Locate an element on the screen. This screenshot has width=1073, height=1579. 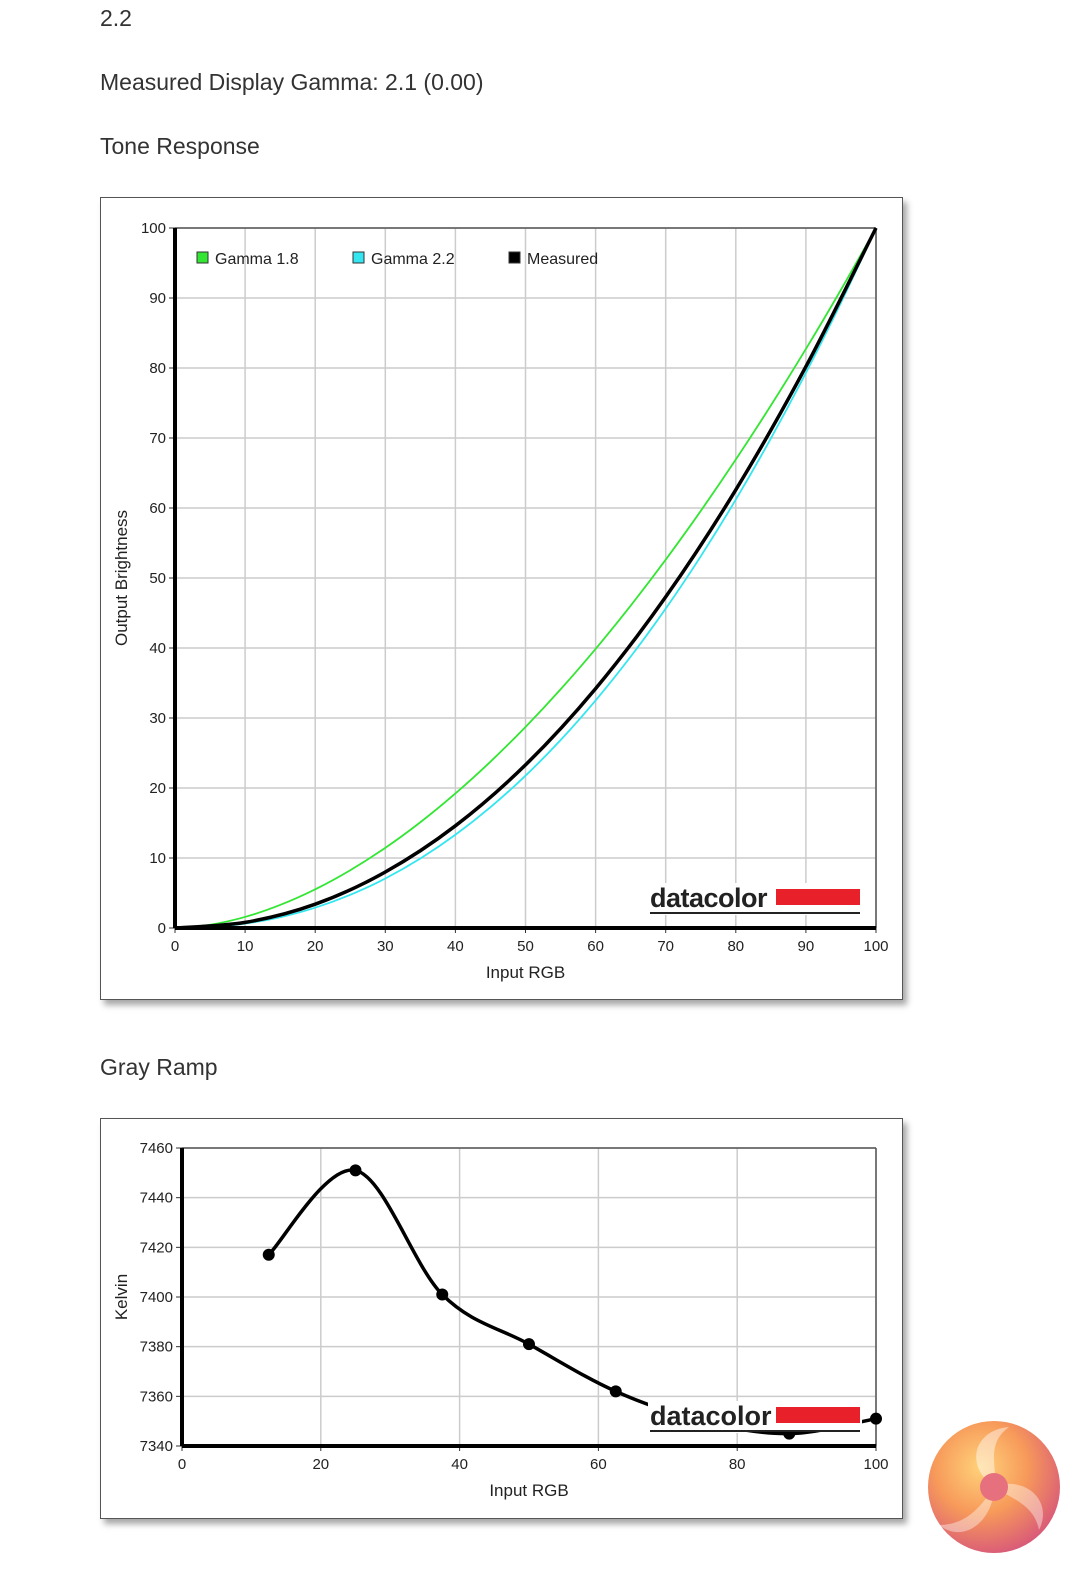
y-tick-label: 7460 is located at coordinates (156, 1148).